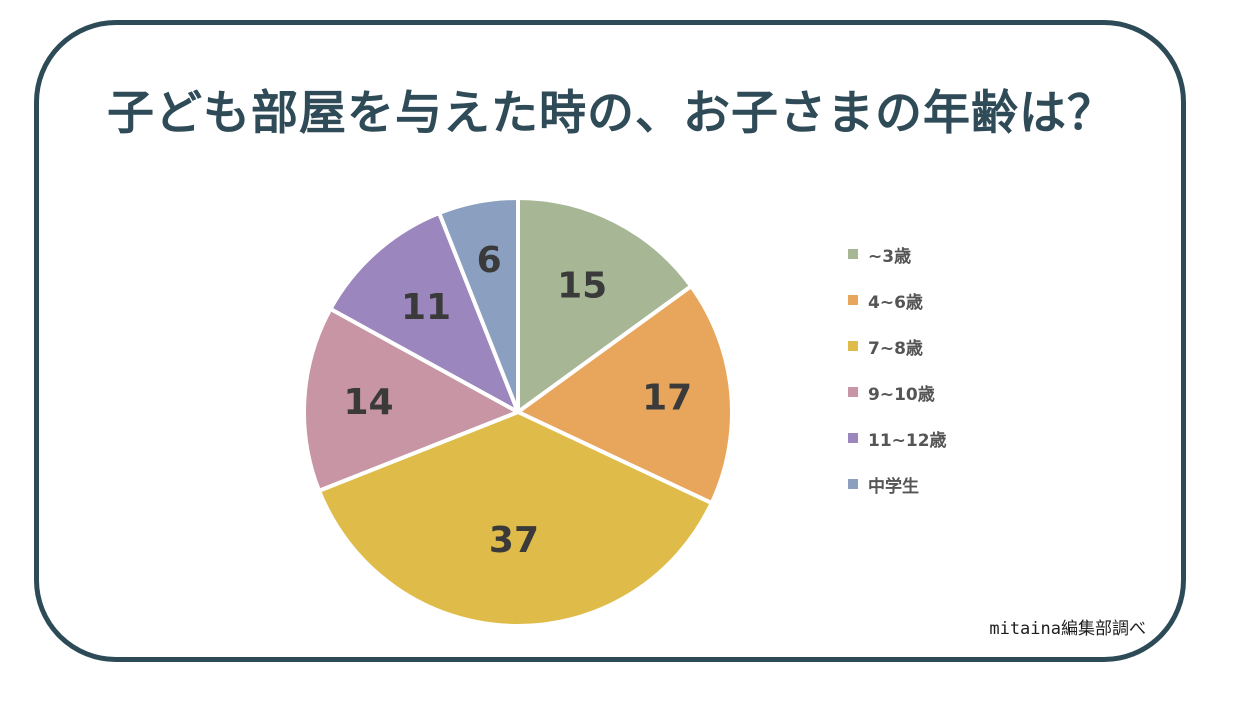 The height and width of the screenshot is (708, 1258). Describe the element at coordinates (895, 302) in the screenshot. I see `legend-label: 4~6歳` at that location.